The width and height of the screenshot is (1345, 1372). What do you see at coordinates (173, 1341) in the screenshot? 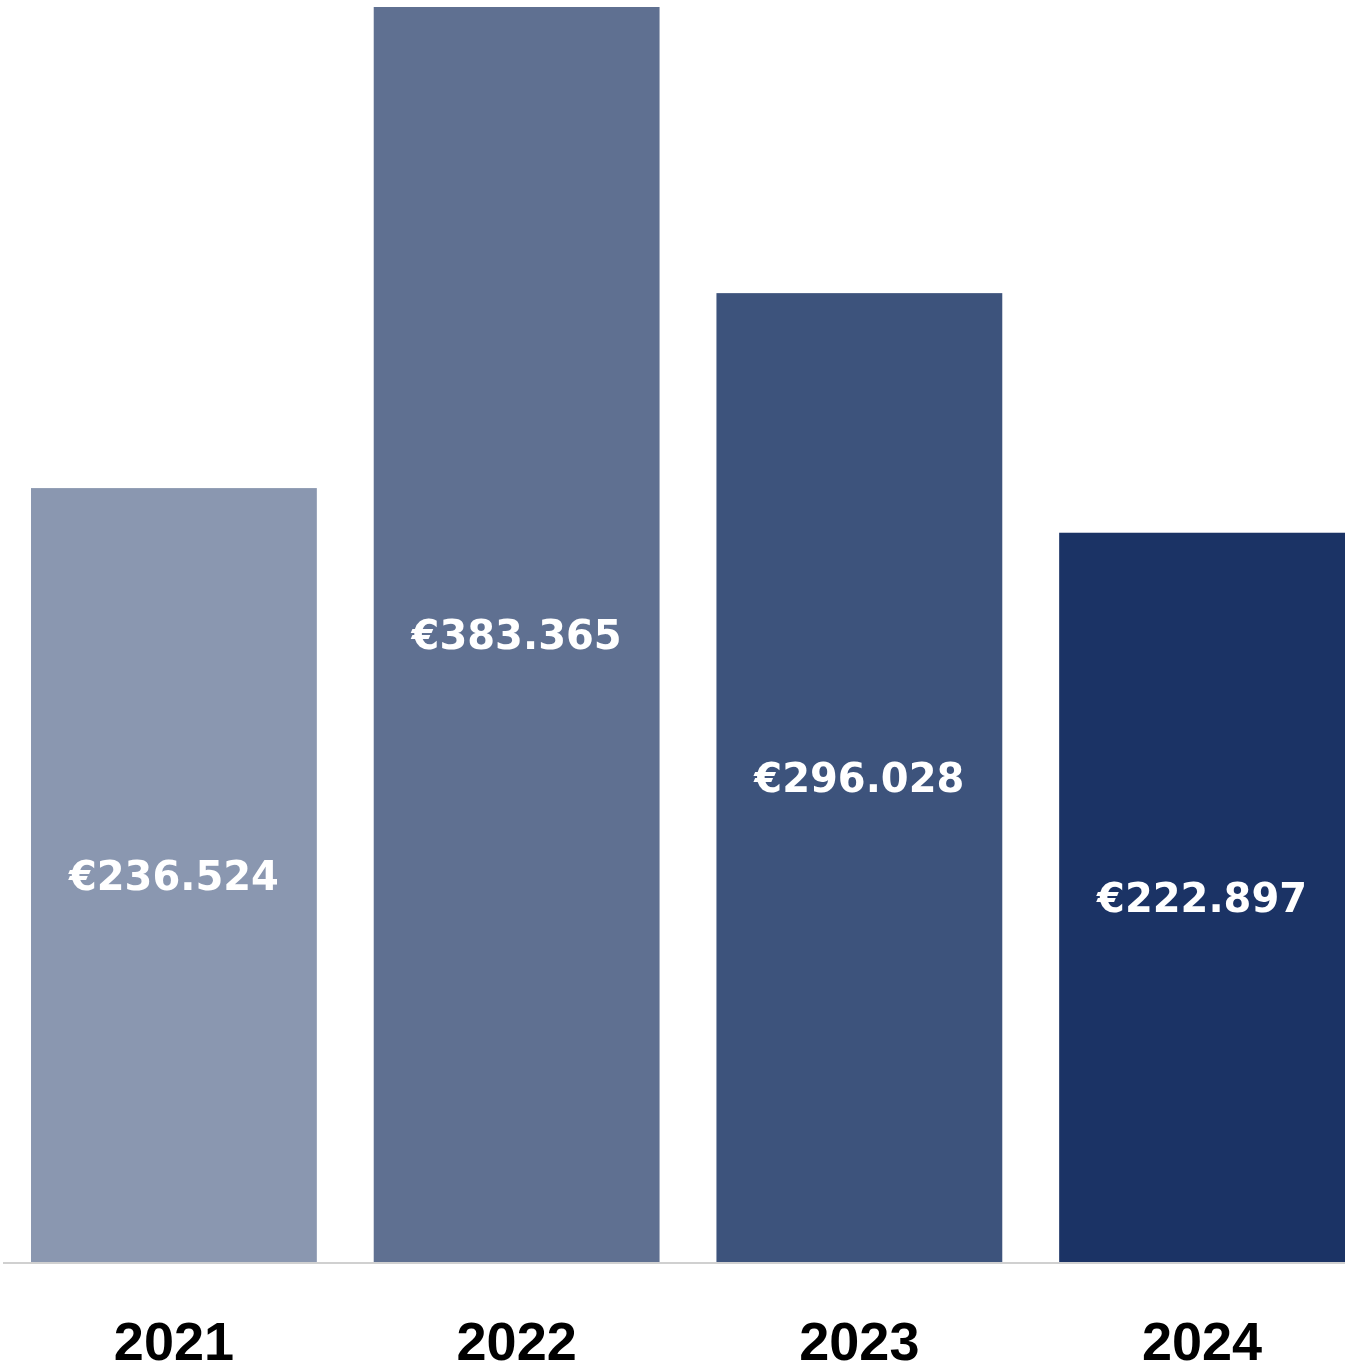
I see `x-tick-label: 2021` at bounding box center [173, 1341].